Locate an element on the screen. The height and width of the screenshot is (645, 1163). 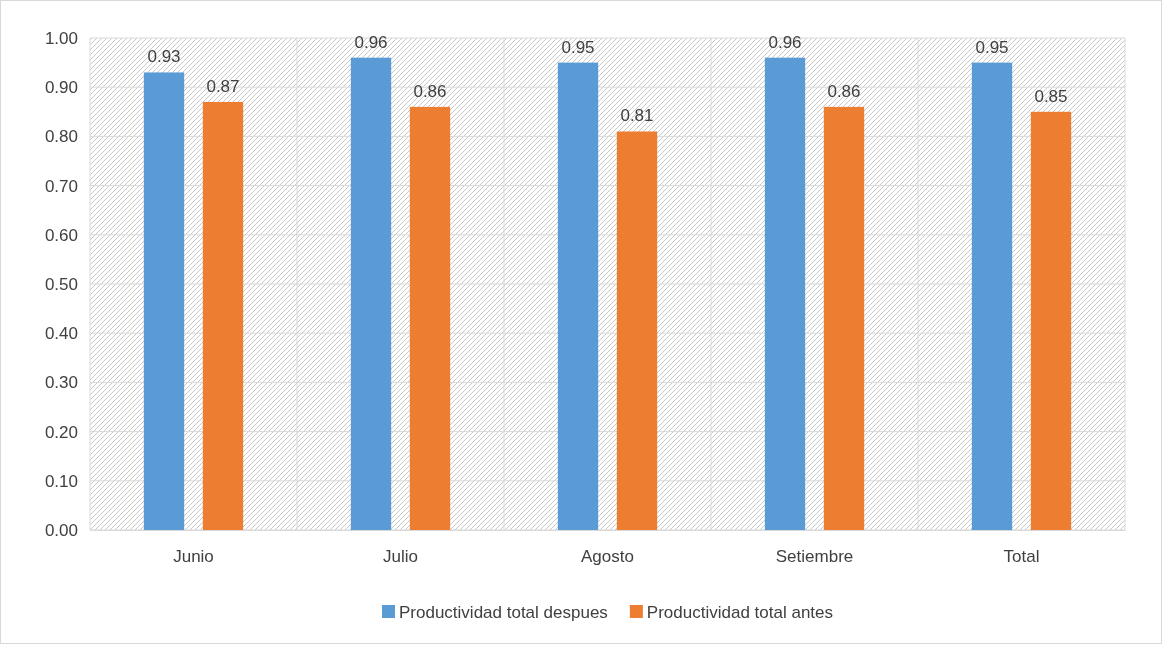
x-tick-label: Julio is located at coordinates (400, 557).